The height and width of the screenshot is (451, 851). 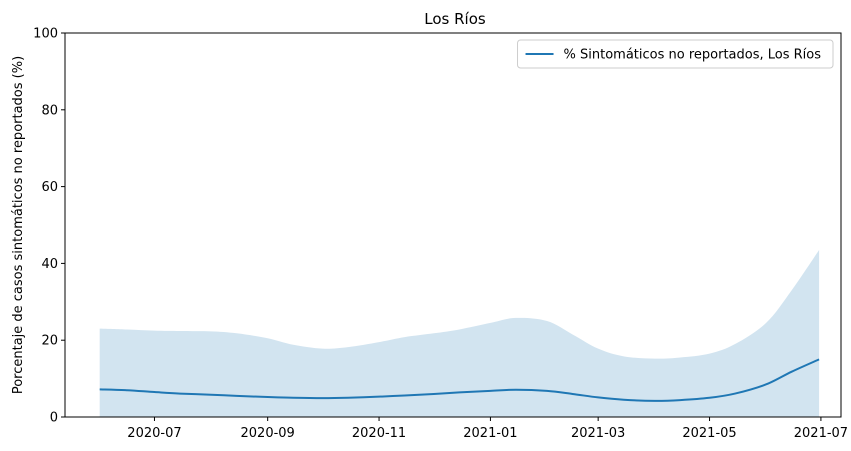 What do you see at coordinates (709, 433) in the screenshot?
I see `x-tick-label: 2021-05` at bounding box center [709, 433].